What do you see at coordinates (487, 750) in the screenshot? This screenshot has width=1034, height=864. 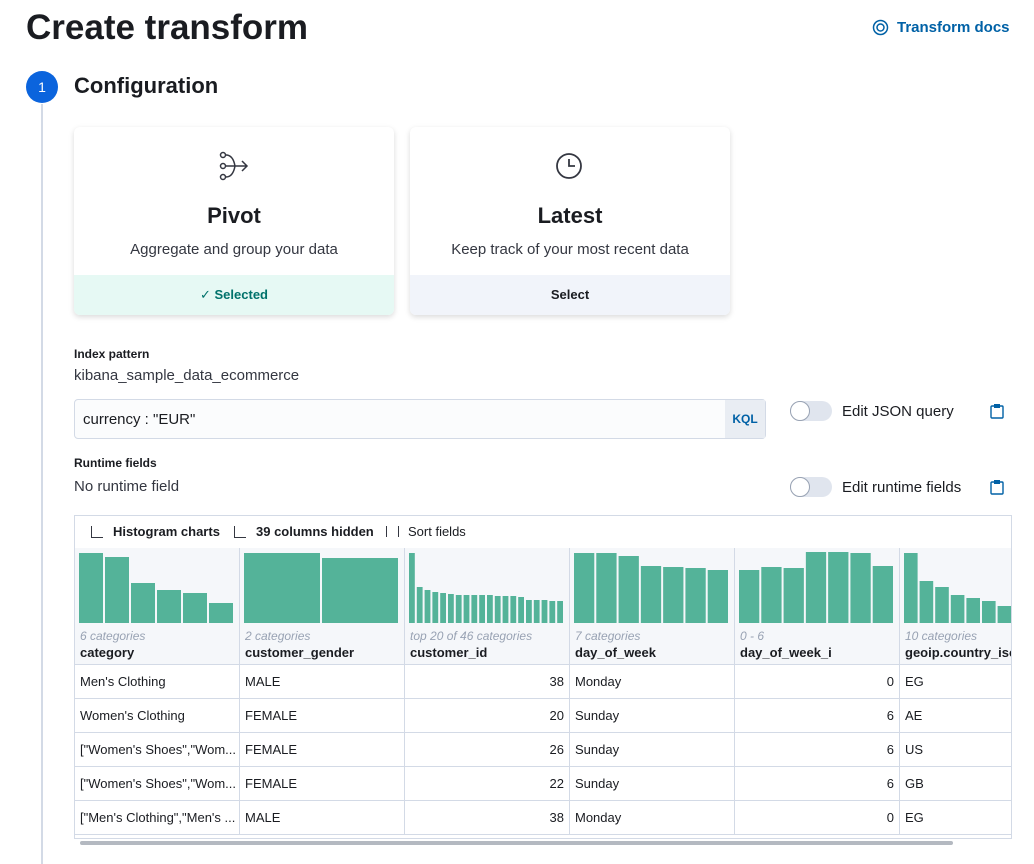 I see `grid-cell: 26` at bounding box center [487, 750].